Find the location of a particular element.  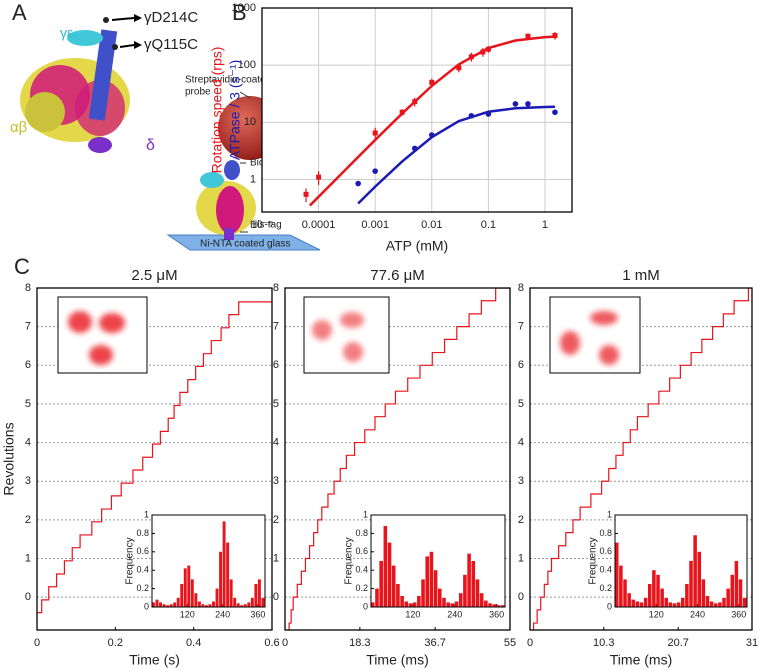

y-axis-label: Rotation speed (rps) is located at coordinates (217, 110).